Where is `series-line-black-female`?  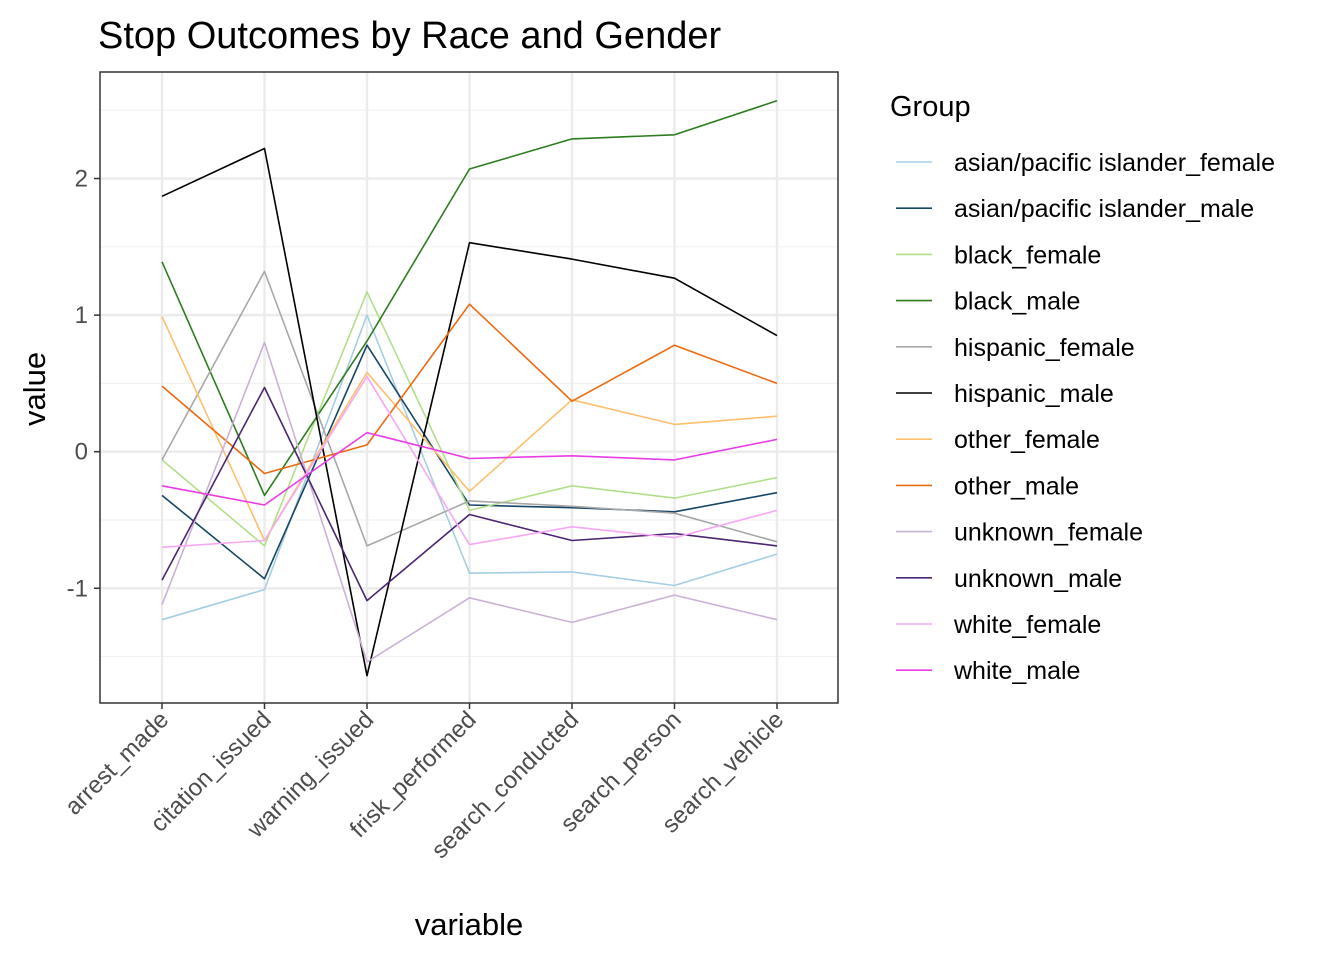
series-line-black-female is located at coordinates (469, 419).